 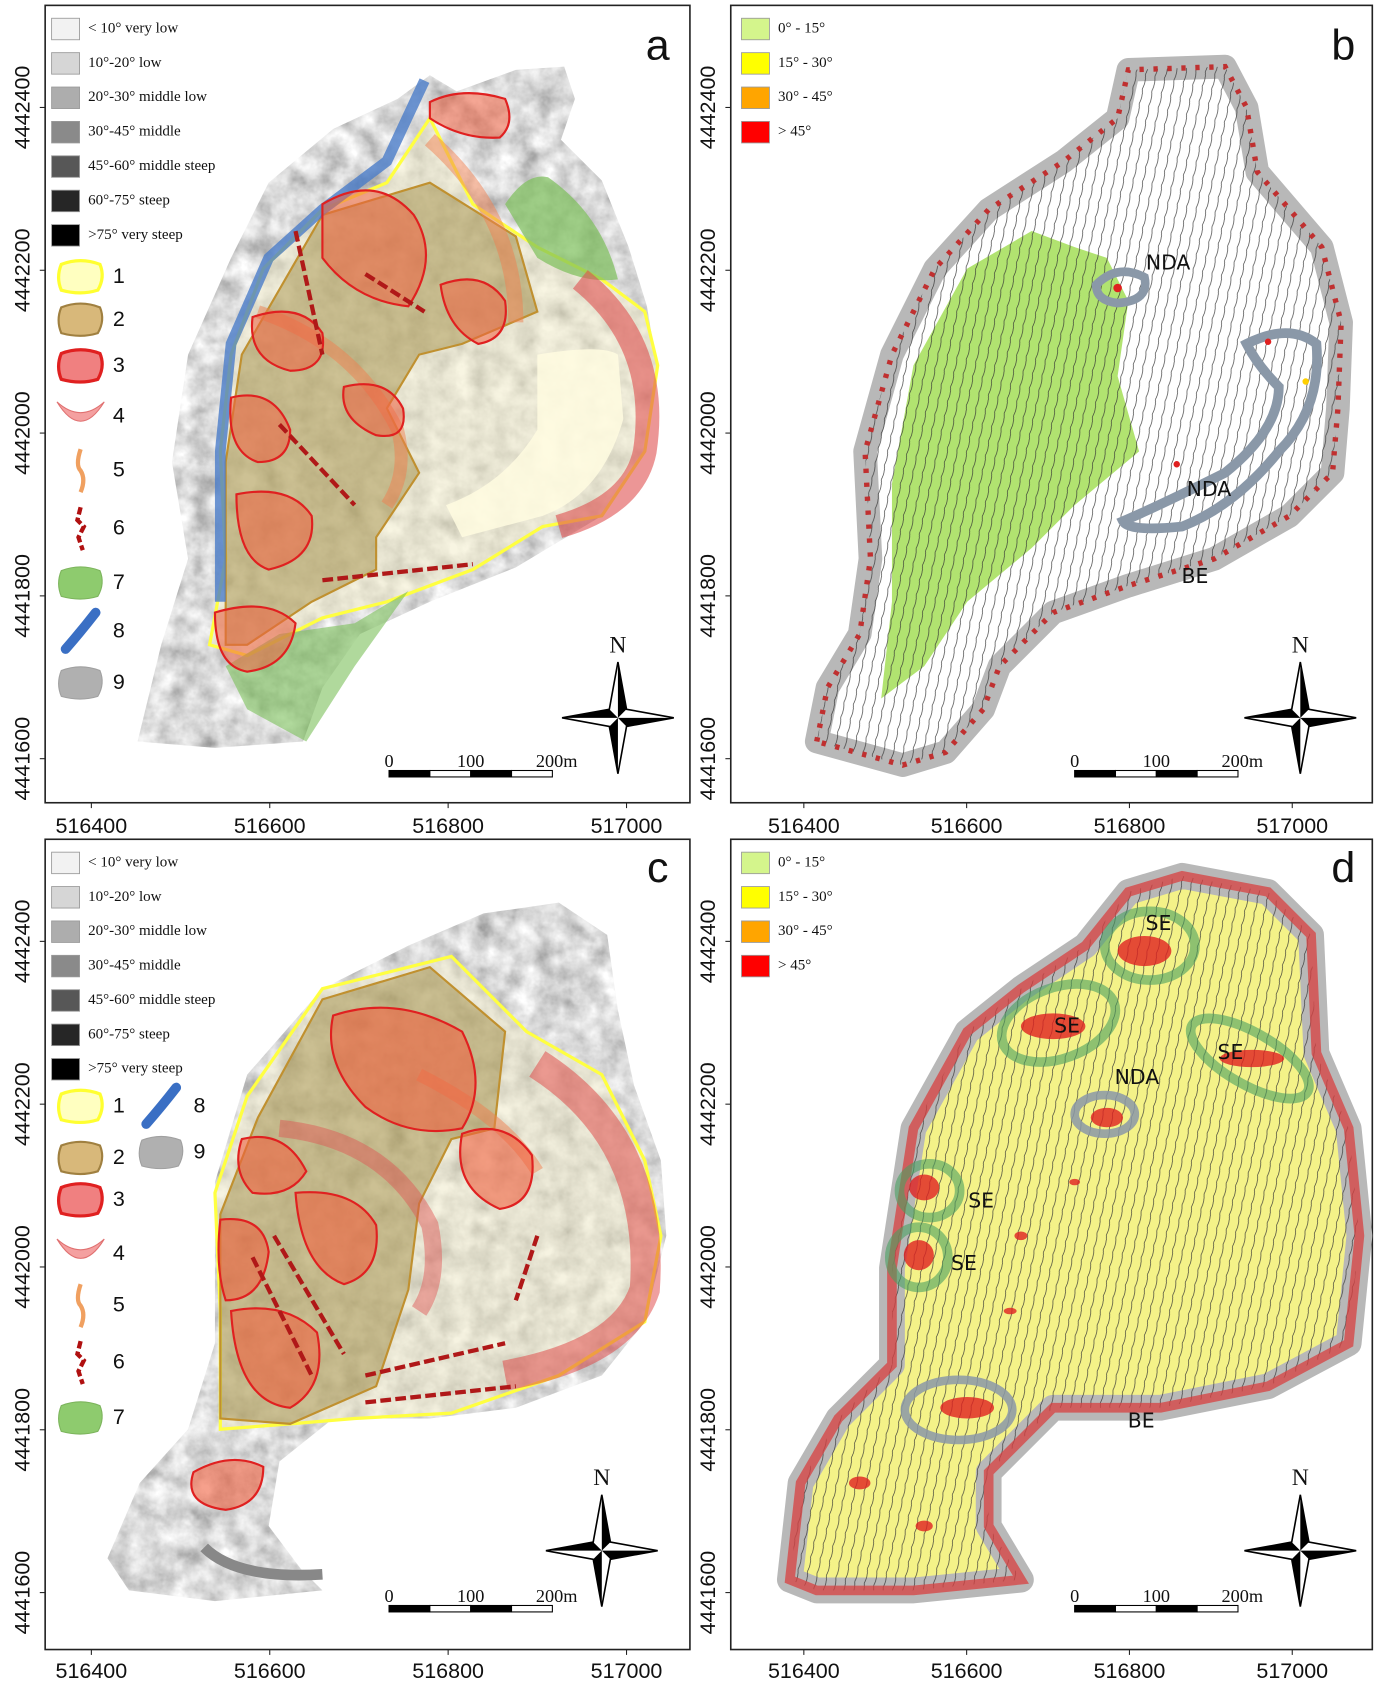 What do you see at coordinates (627, 1671) in the screenshot?
I see `x-tick-label: 517000` at bounding box center [627, 1671].